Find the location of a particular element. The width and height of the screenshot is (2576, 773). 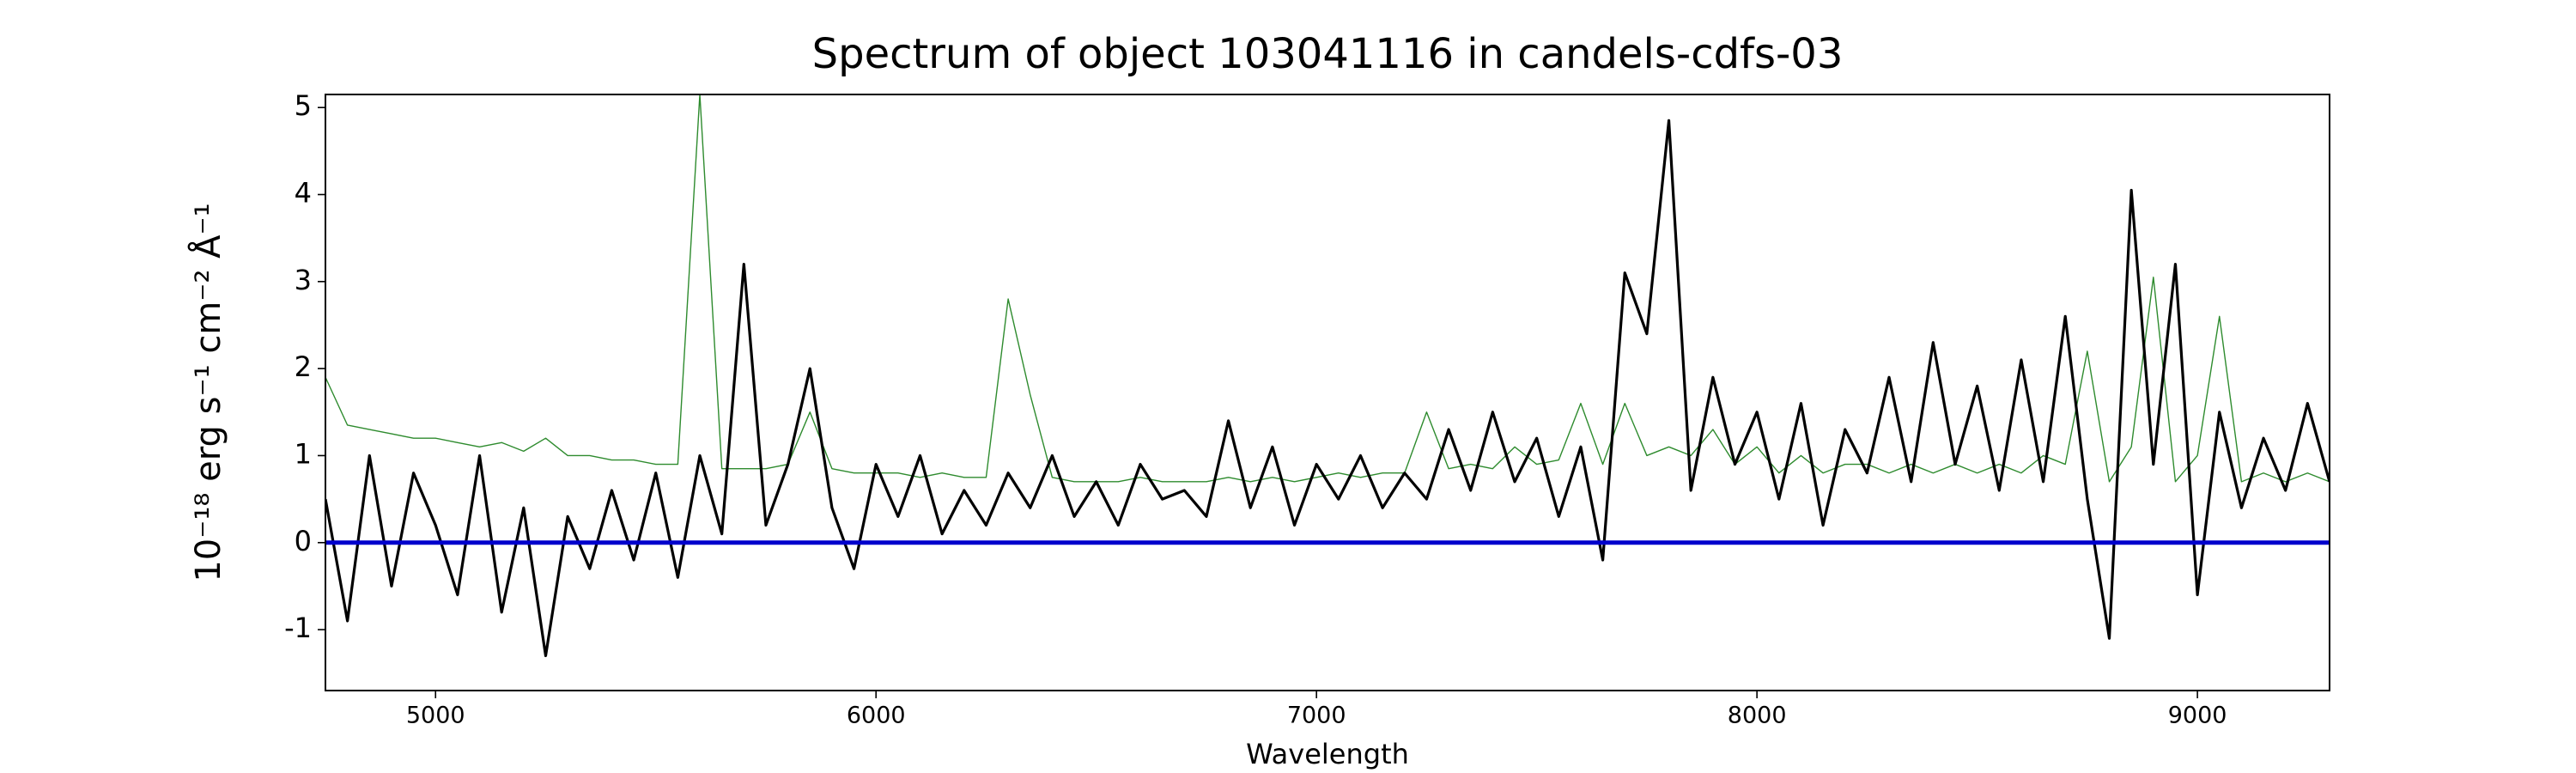

x-tick-label: 6000 is located at coordinates (876, 716).